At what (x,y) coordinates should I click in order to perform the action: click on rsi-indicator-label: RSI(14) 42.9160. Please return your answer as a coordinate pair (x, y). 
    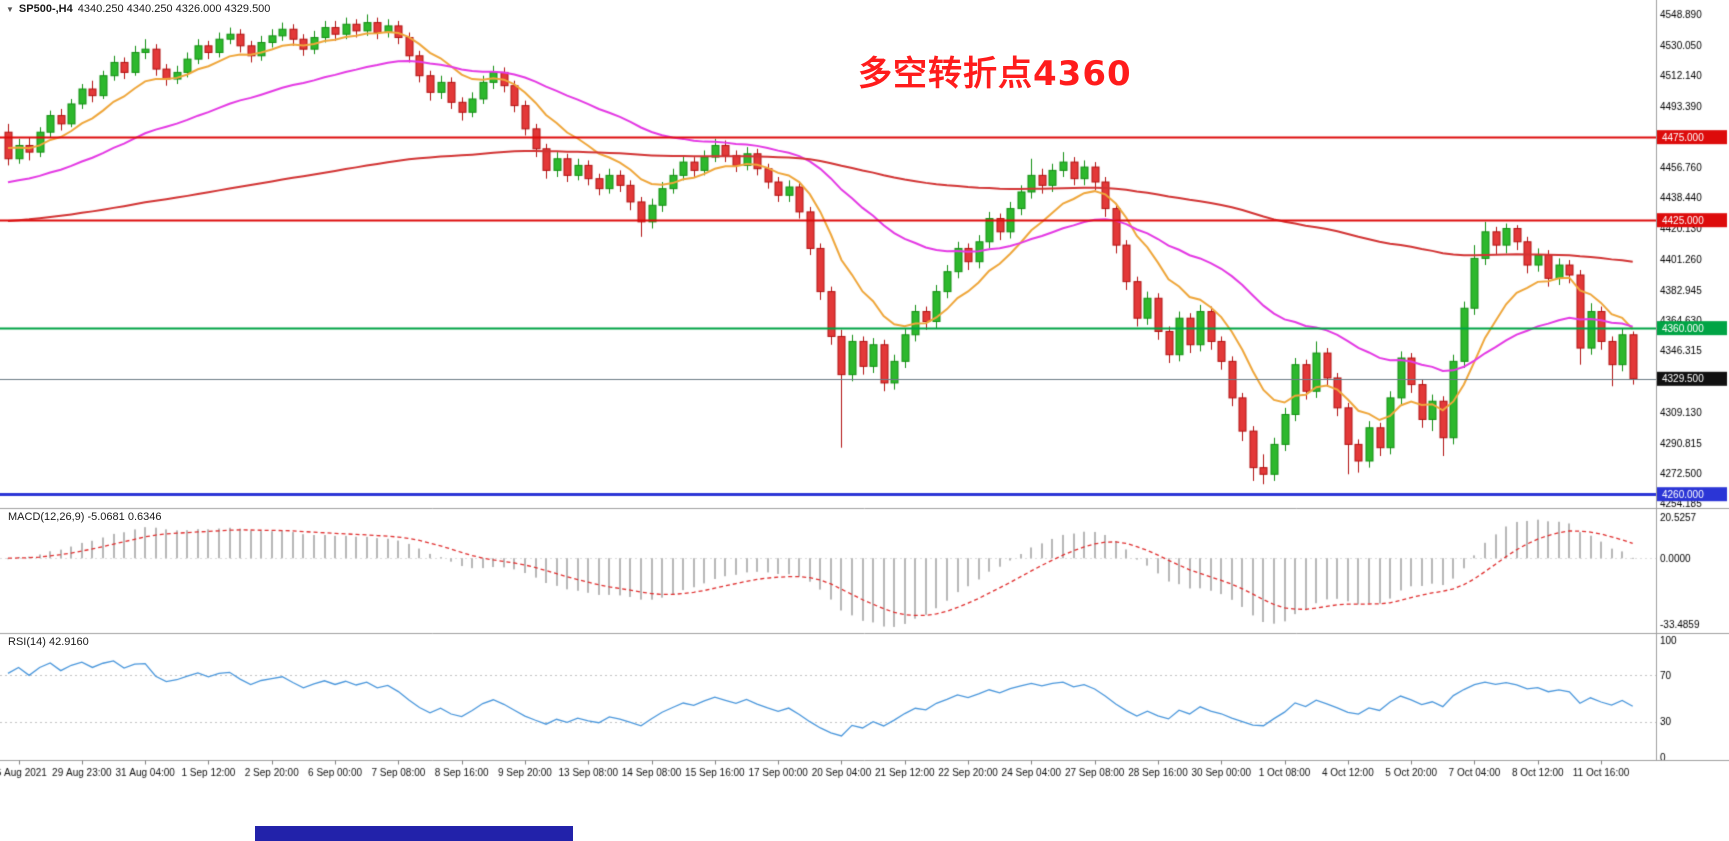
    Looking at the image, I should click on (48, 642).